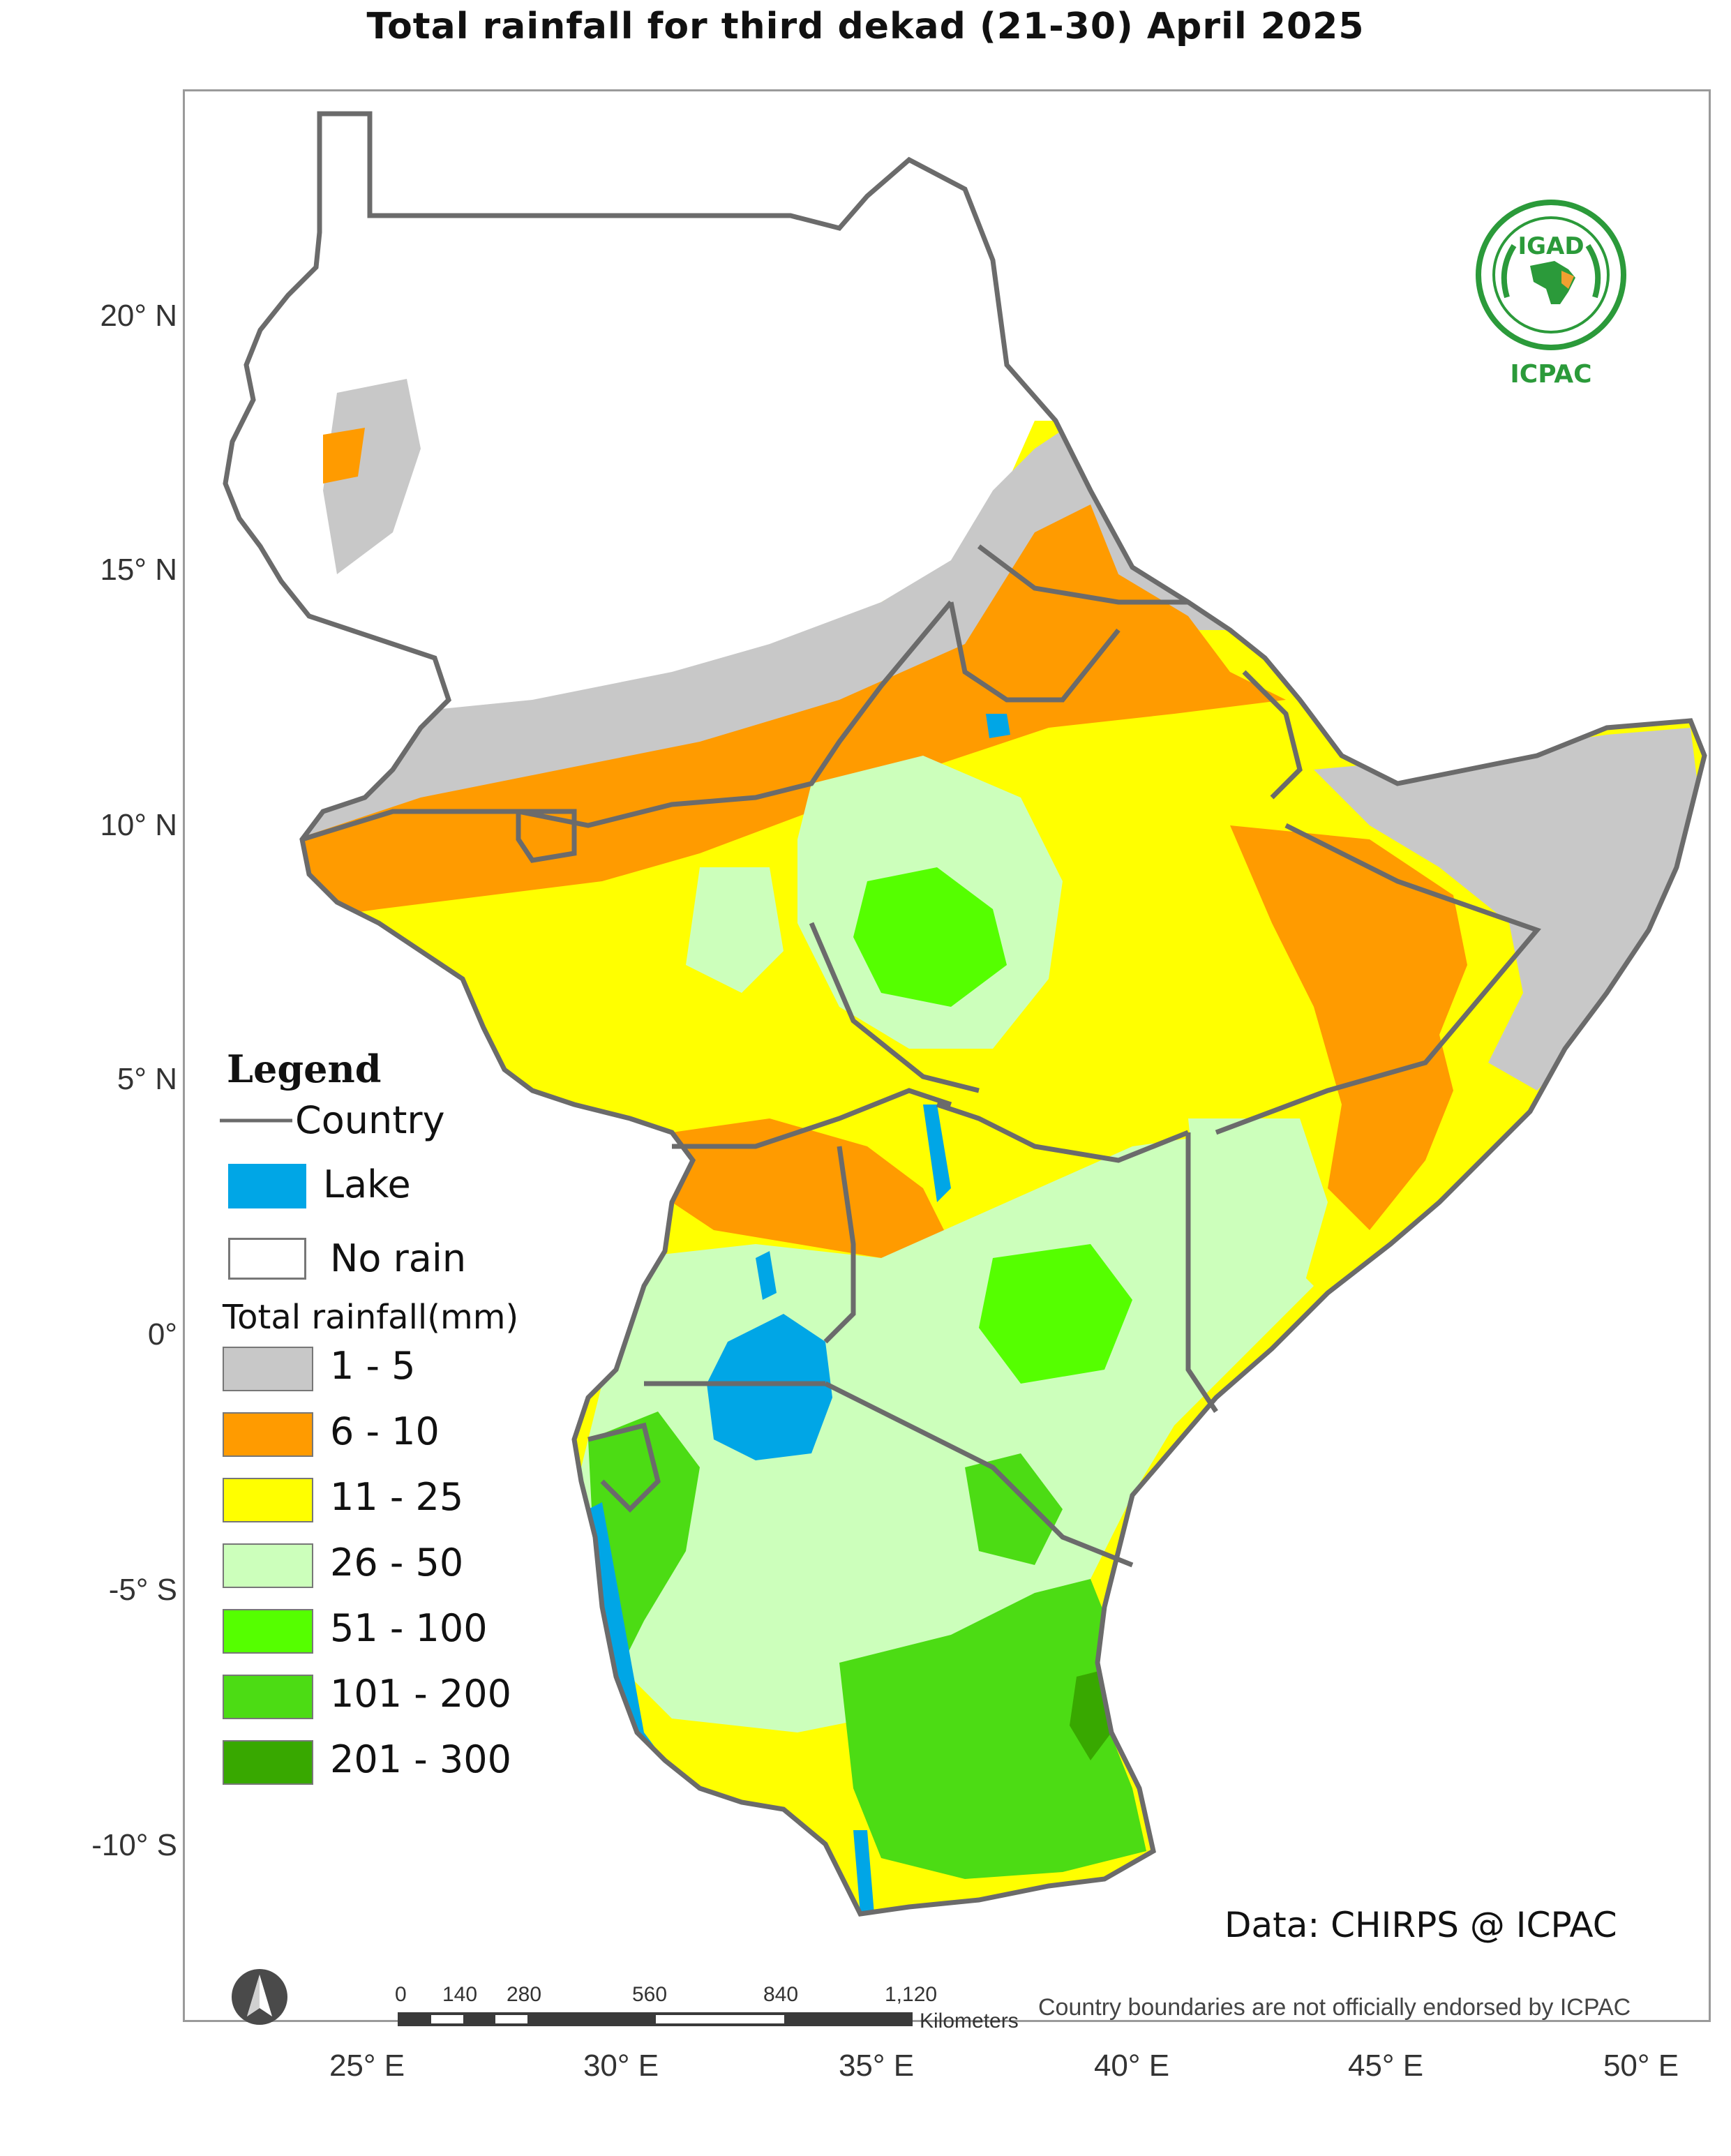 This screenshot has width=1731, height=2156. What do you see at coordinates (1550, 374) in the screenshot?
I see `logo-bottom-text: ICPAC` at bounding box center [1550, 374].